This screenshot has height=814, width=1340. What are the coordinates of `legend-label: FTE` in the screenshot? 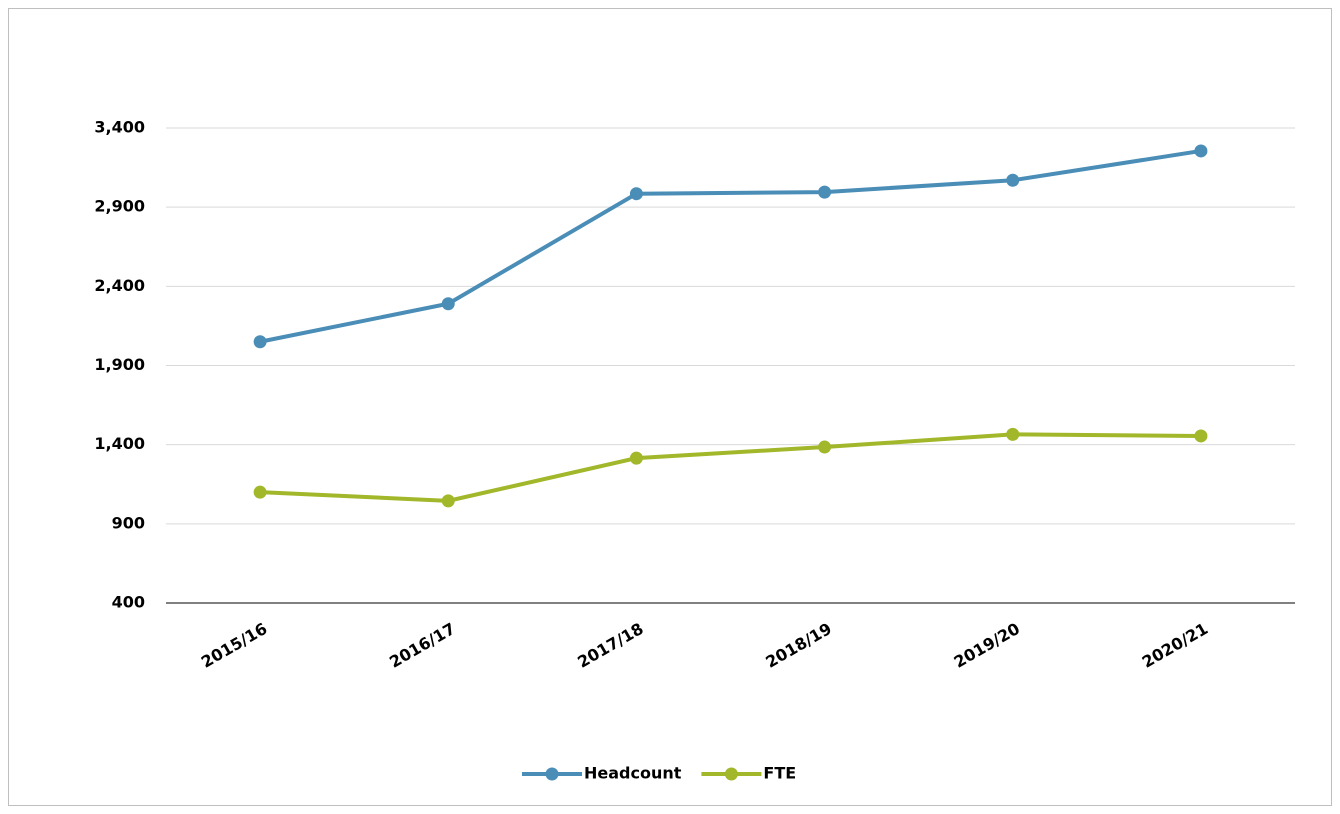 It's located at (779, 773).